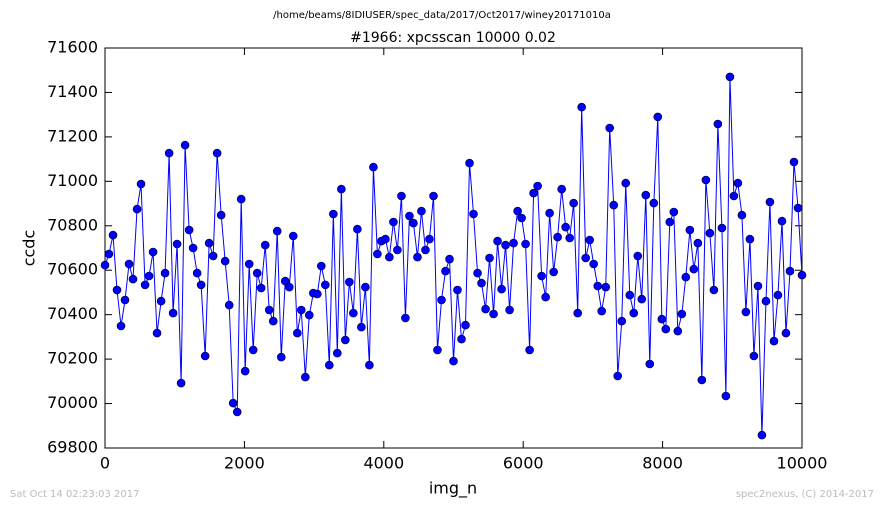 This screenshot has height=509, width=884. What do you see at coordinates (72, 402) in the screenshot?
I see `y-tick-label: 70000` at bounding box center [72, 402].